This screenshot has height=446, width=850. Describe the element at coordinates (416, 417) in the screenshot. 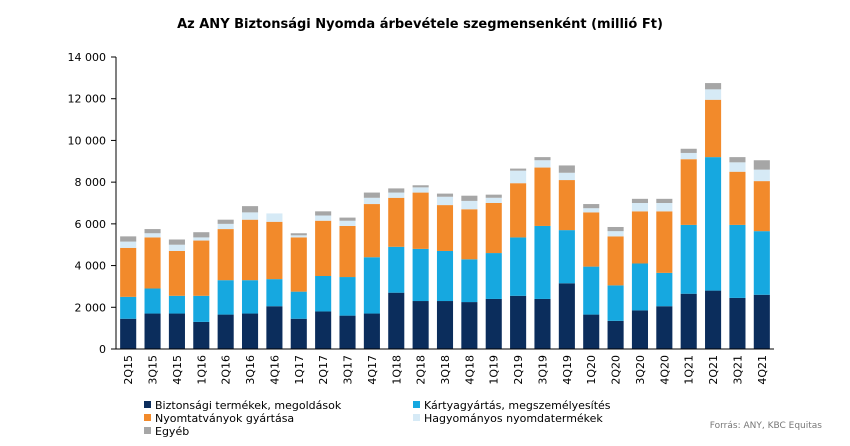

I see `legend-swatch` at that location.